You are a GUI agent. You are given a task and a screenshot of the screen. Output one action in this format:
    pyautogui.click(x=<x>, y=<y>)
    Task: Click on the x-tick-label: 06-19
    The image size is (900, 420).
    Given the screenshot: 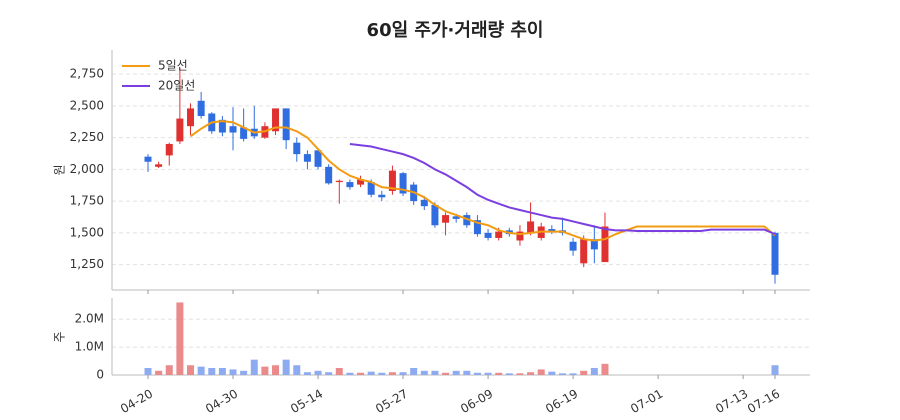 What is the action you would take?
    pyautogui.click(x=561, y=402)
    